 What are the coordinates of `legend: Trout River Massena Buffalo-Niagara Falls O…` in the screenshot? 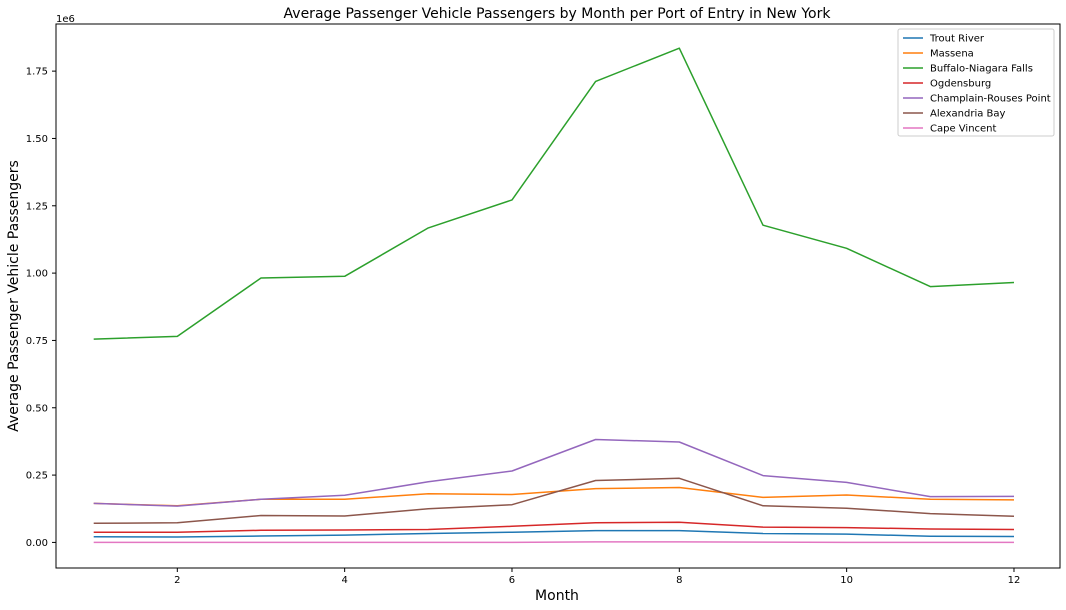 It's located at (976, 82).